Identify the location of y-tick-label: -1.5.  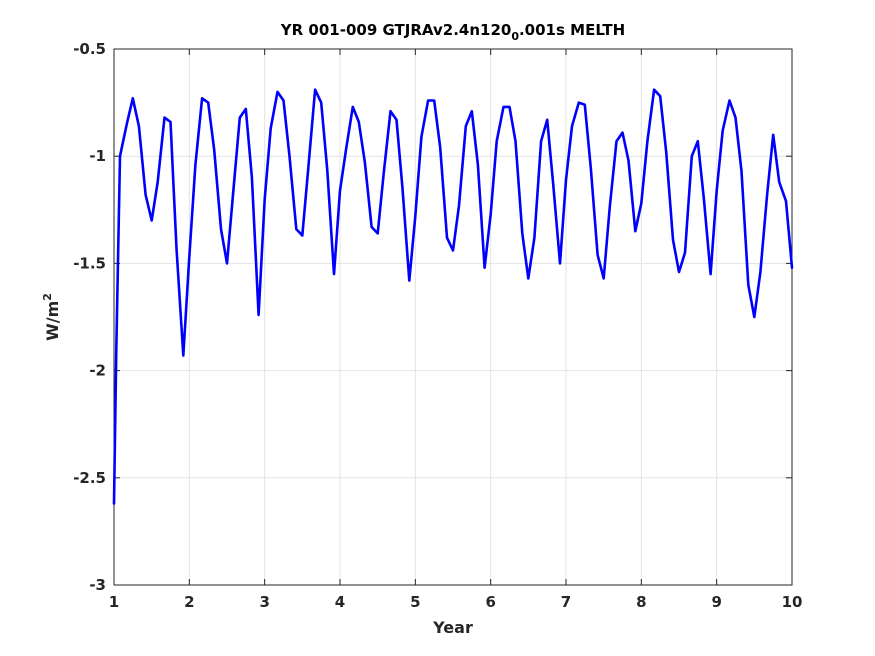
(89, 263).